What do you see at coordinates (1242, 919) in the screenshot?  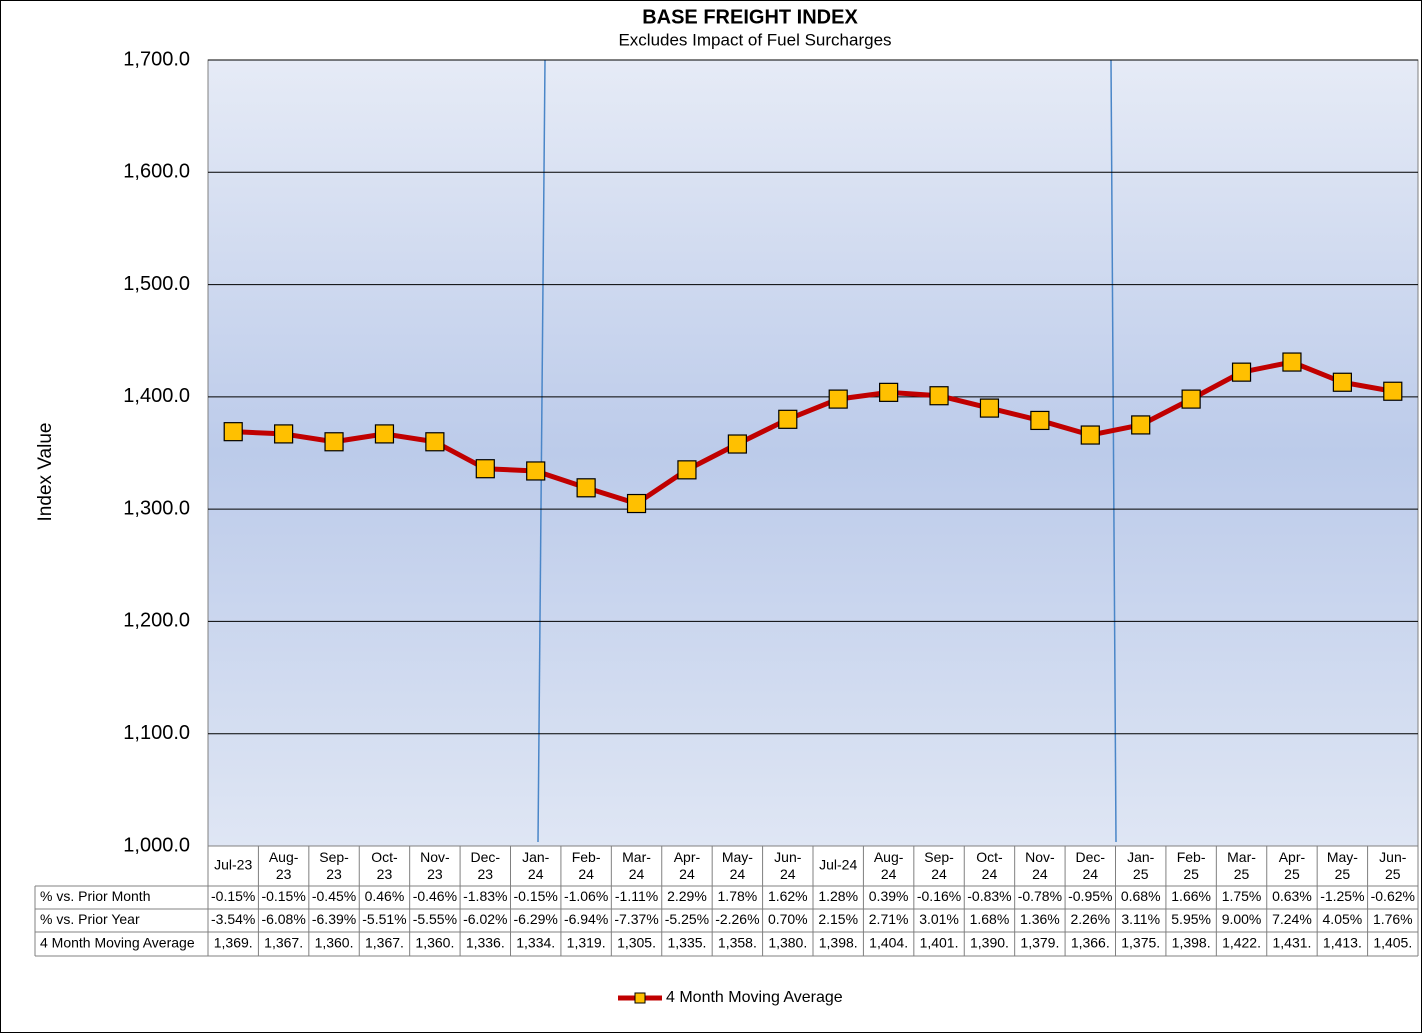 I see `table-cell: 9.00%` at bounding box center [1242, 919].